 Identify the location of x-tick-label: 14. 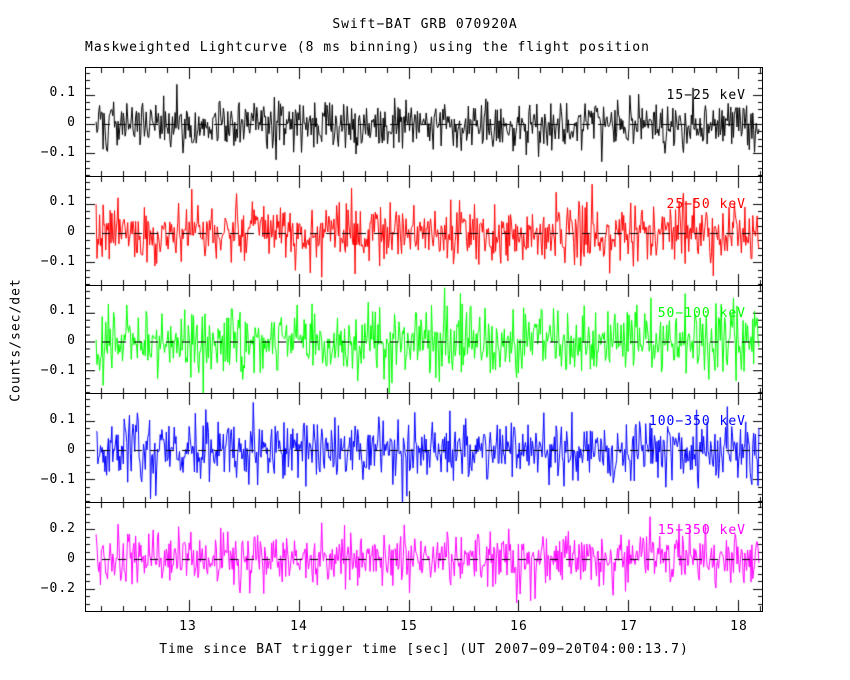
(299, 626).